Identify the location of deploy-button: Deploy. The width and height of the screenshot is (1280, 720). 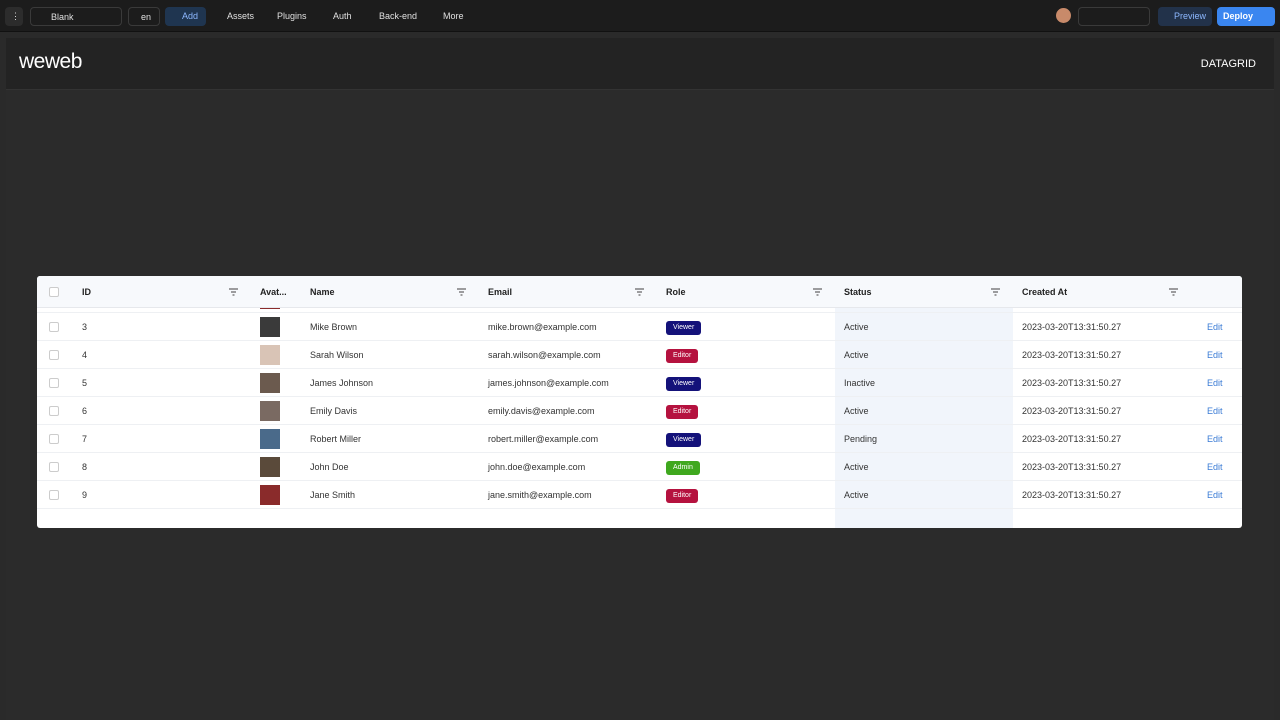
(1246, 16).